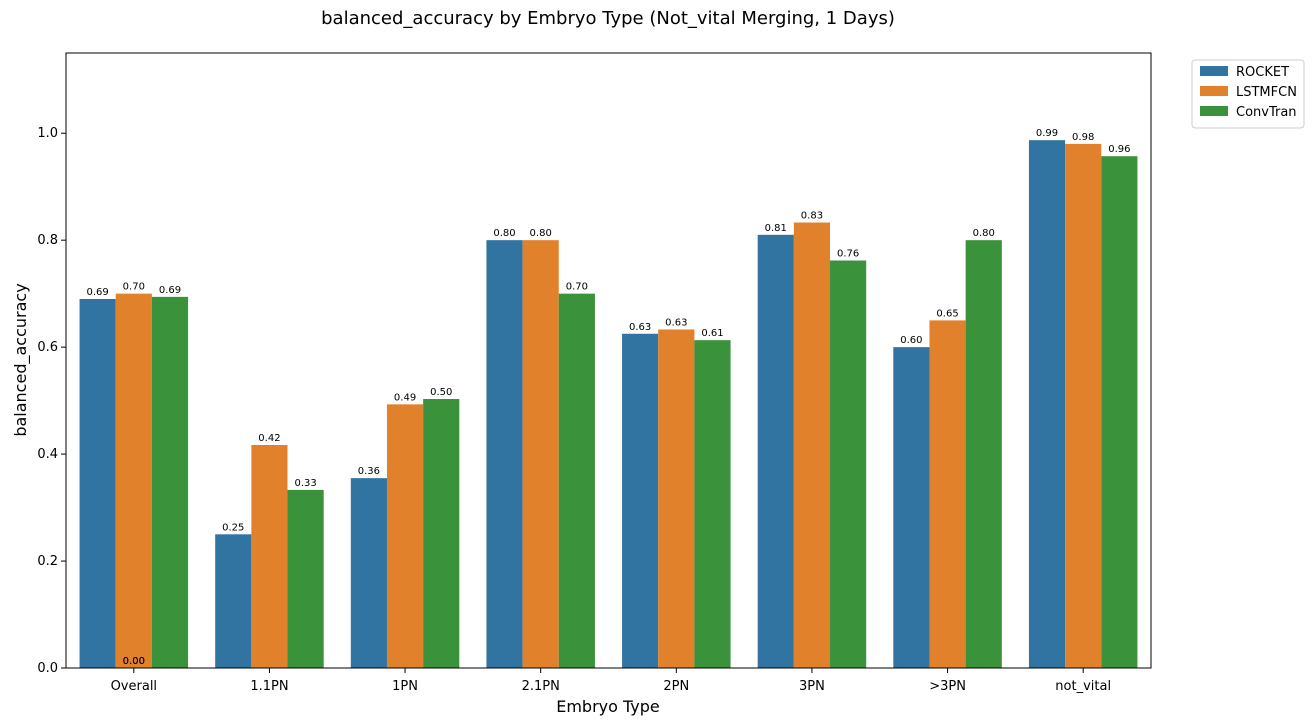 The height and width of the screenshot is (726, 1316). Describe the element at coordinates (269, 438) in the screenshot. I see `data-label: 0.42` at that location.